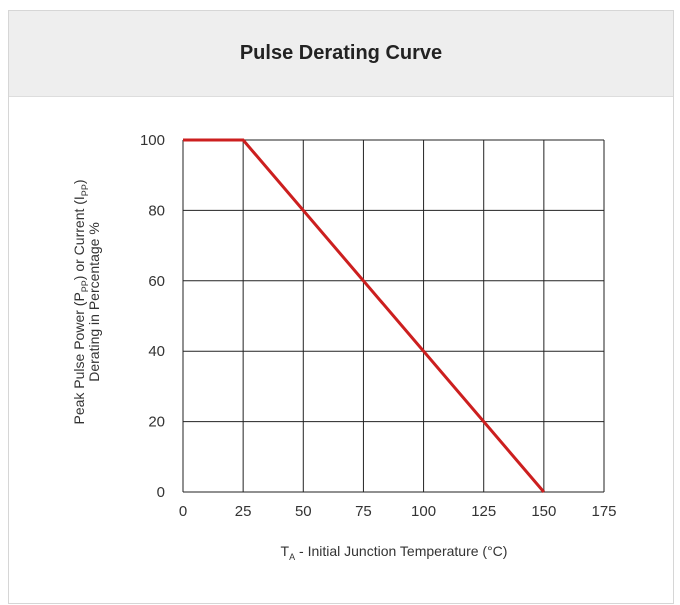  What do you see at coordinates (79, 181) in the screenshot?
I see `ylabel-part-c: )` at bounding box center [79, 181].